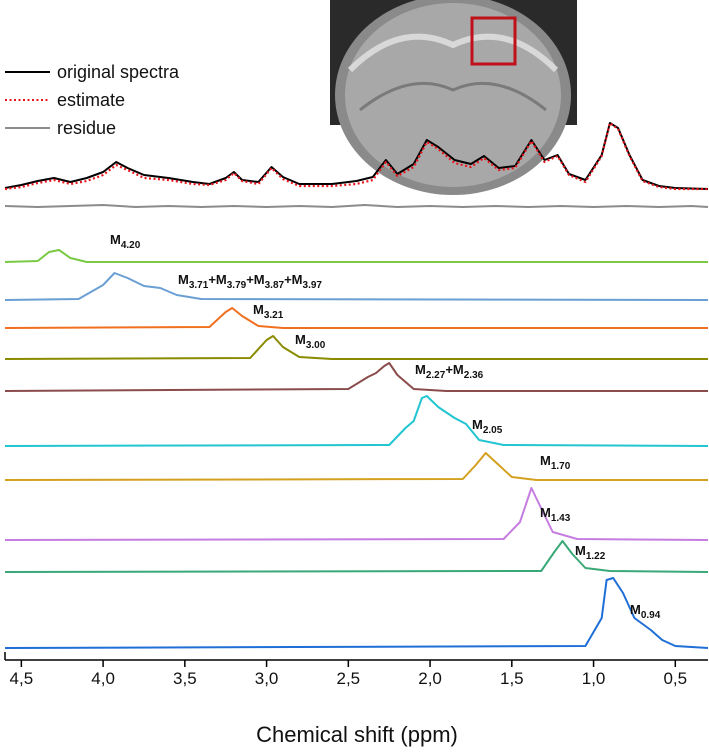 The width and height of the screenshot is (709, 753). I want to click on x-tick-label: 2,0, so click(430, 678).